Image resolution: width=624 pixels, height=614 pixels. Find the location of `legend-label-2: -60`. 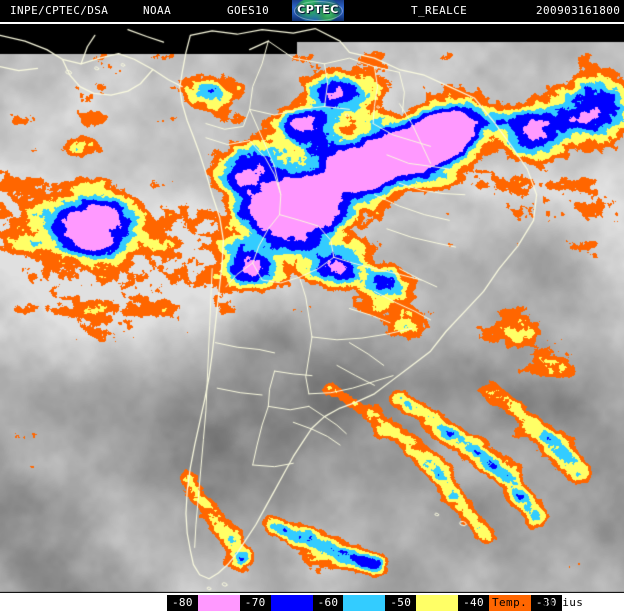

legend-label-2: -60 is located at coordinates (328, 603).